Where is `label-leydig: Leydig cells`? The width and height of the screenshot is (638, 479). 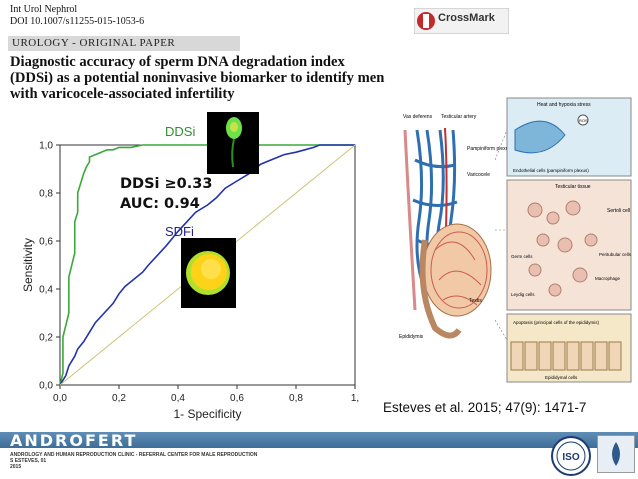
label-leydig: Leydig cells is located at coordinates (523, 294).